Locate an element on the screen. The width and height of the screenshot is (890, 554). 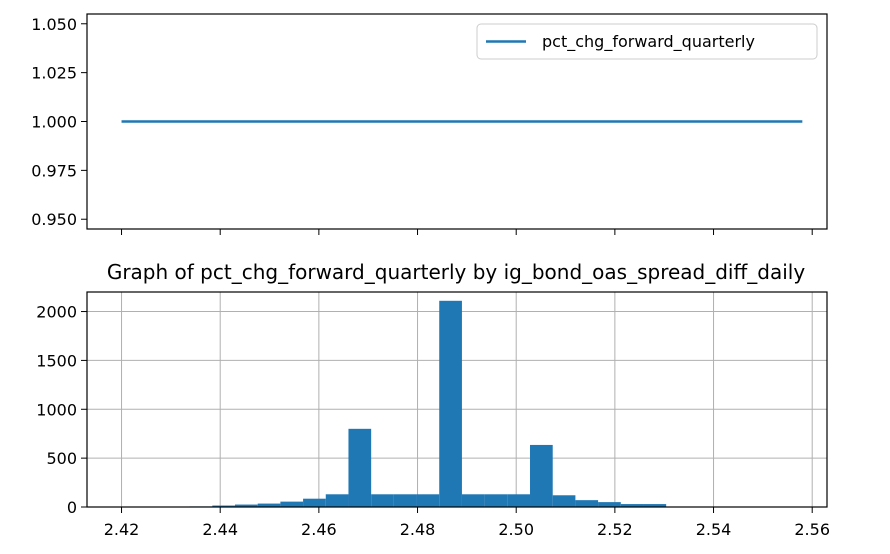
histogram-y-tick-label: 2000 is located at coordinates (56, 312).